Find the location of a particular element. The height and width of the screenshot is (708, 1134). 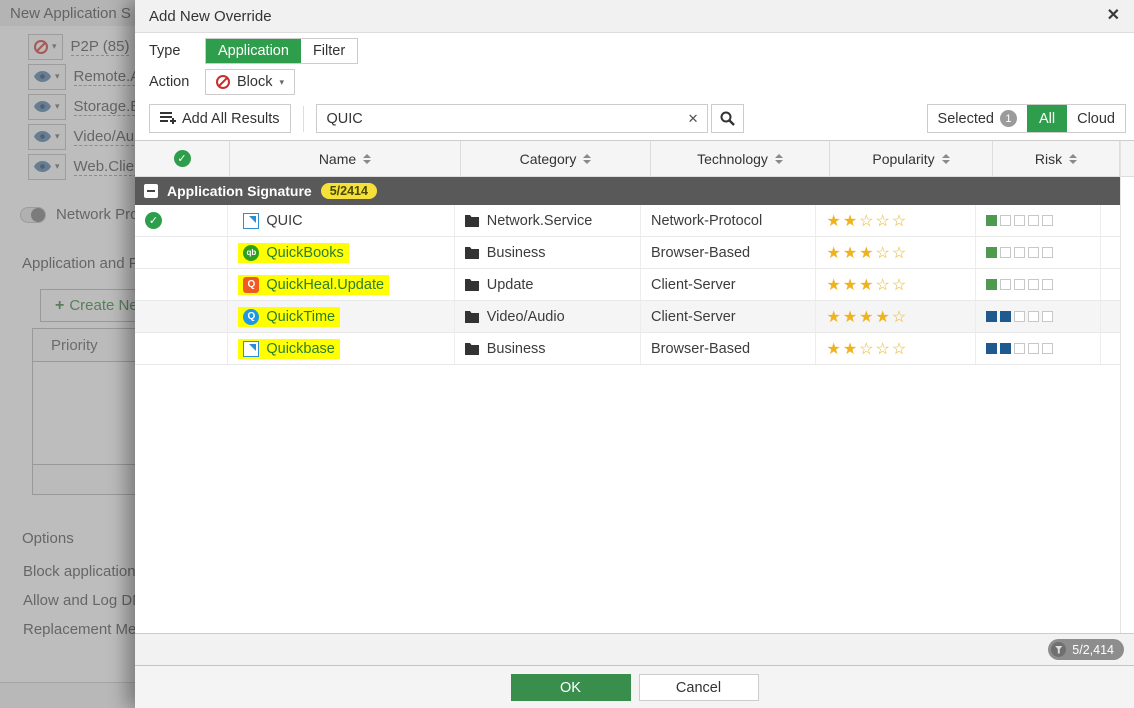

popularity-stars: ★★★☆☆ is located at coordinates (867, 253).